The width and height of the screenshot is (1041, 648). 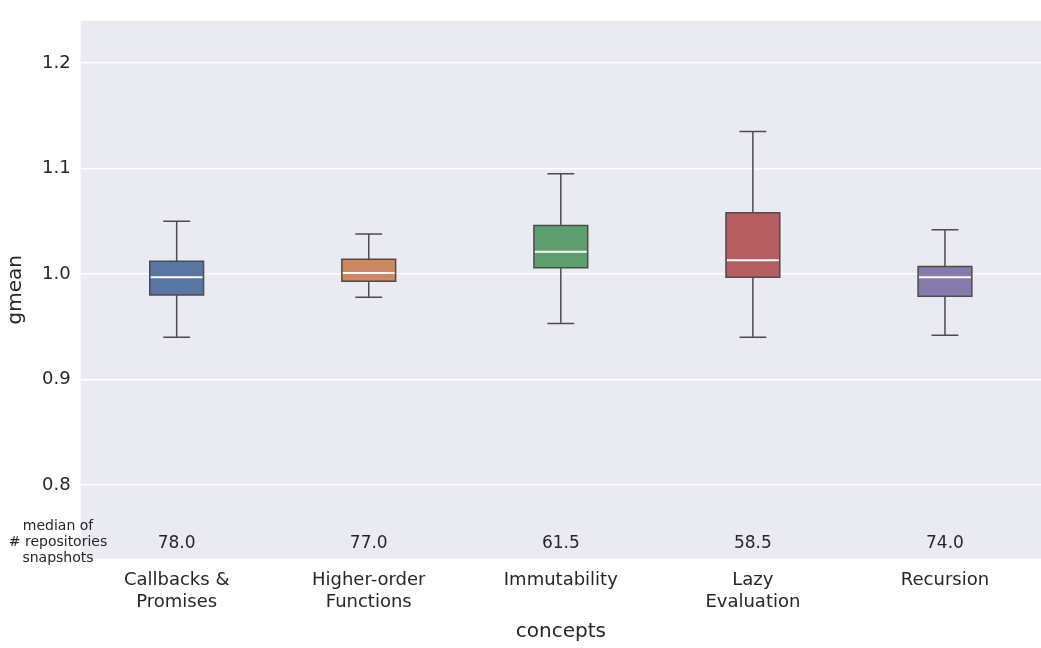 What do you see at coordinates (56, 167) in the screenshot?
I see `y-tick-label: 1.1` at bounding box center [56, 167].